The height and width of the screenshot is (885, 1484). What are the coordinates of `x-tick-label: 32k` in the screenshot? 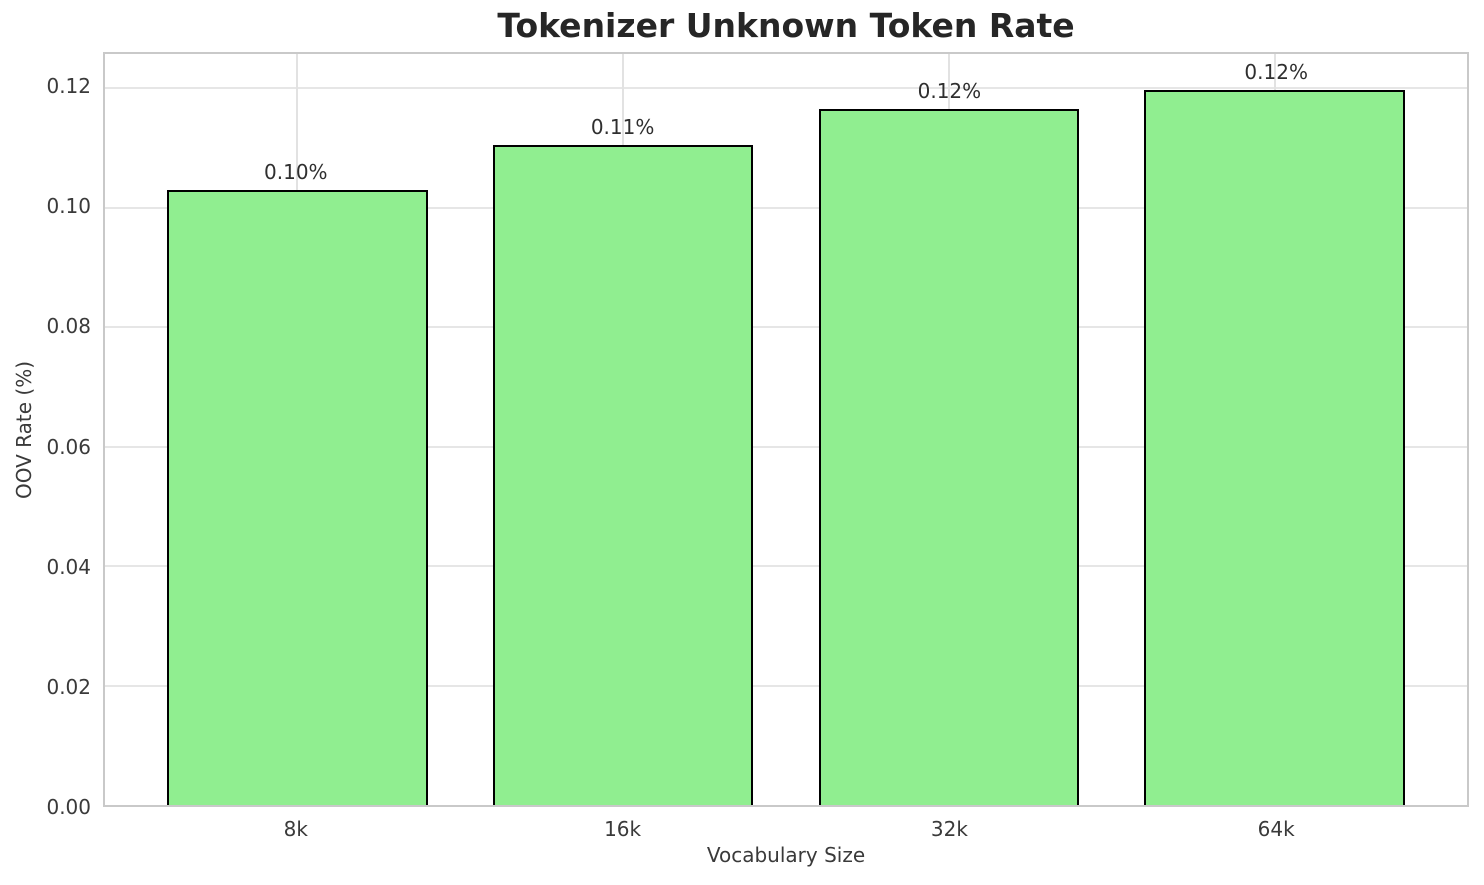 It's located at (949, 829).